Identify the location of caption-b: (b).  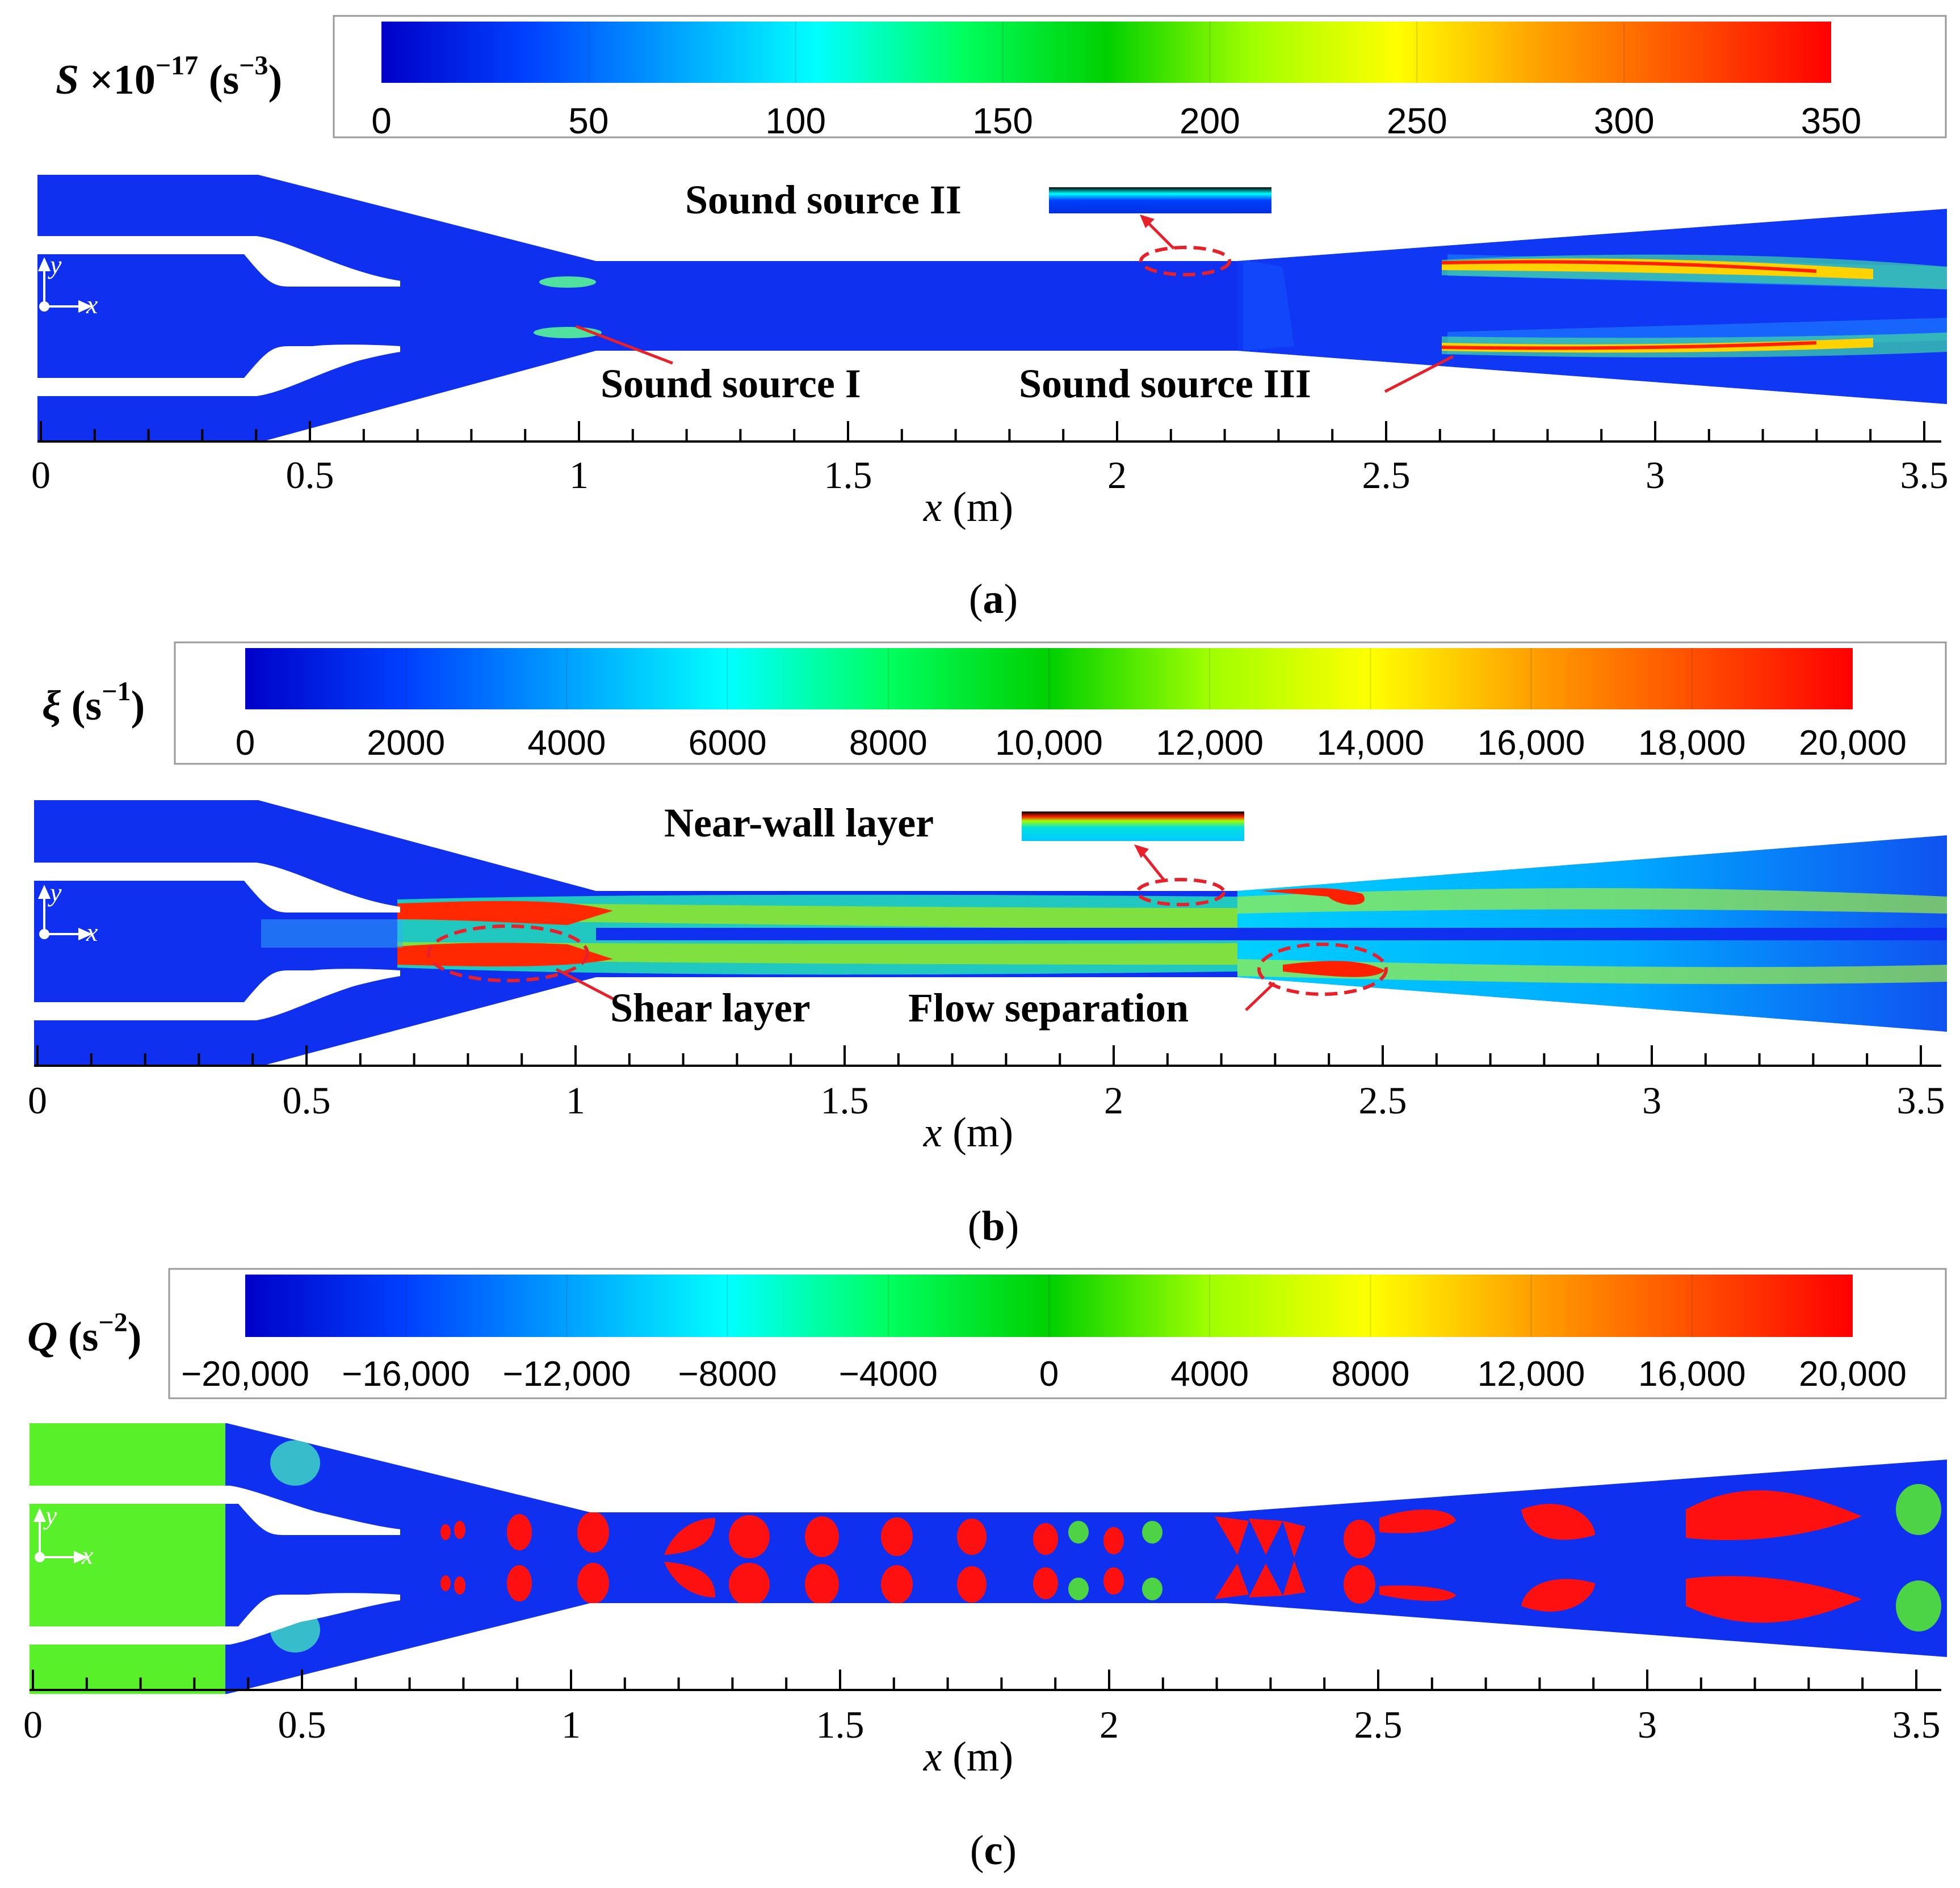
(993, 1226).